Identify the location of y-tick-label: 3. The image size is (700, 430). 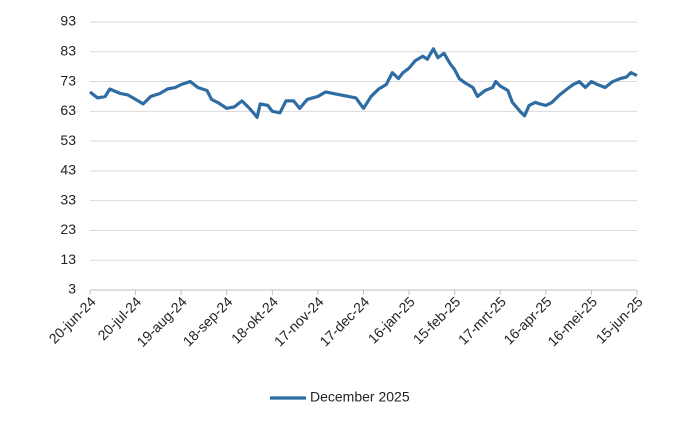
(72, 289).